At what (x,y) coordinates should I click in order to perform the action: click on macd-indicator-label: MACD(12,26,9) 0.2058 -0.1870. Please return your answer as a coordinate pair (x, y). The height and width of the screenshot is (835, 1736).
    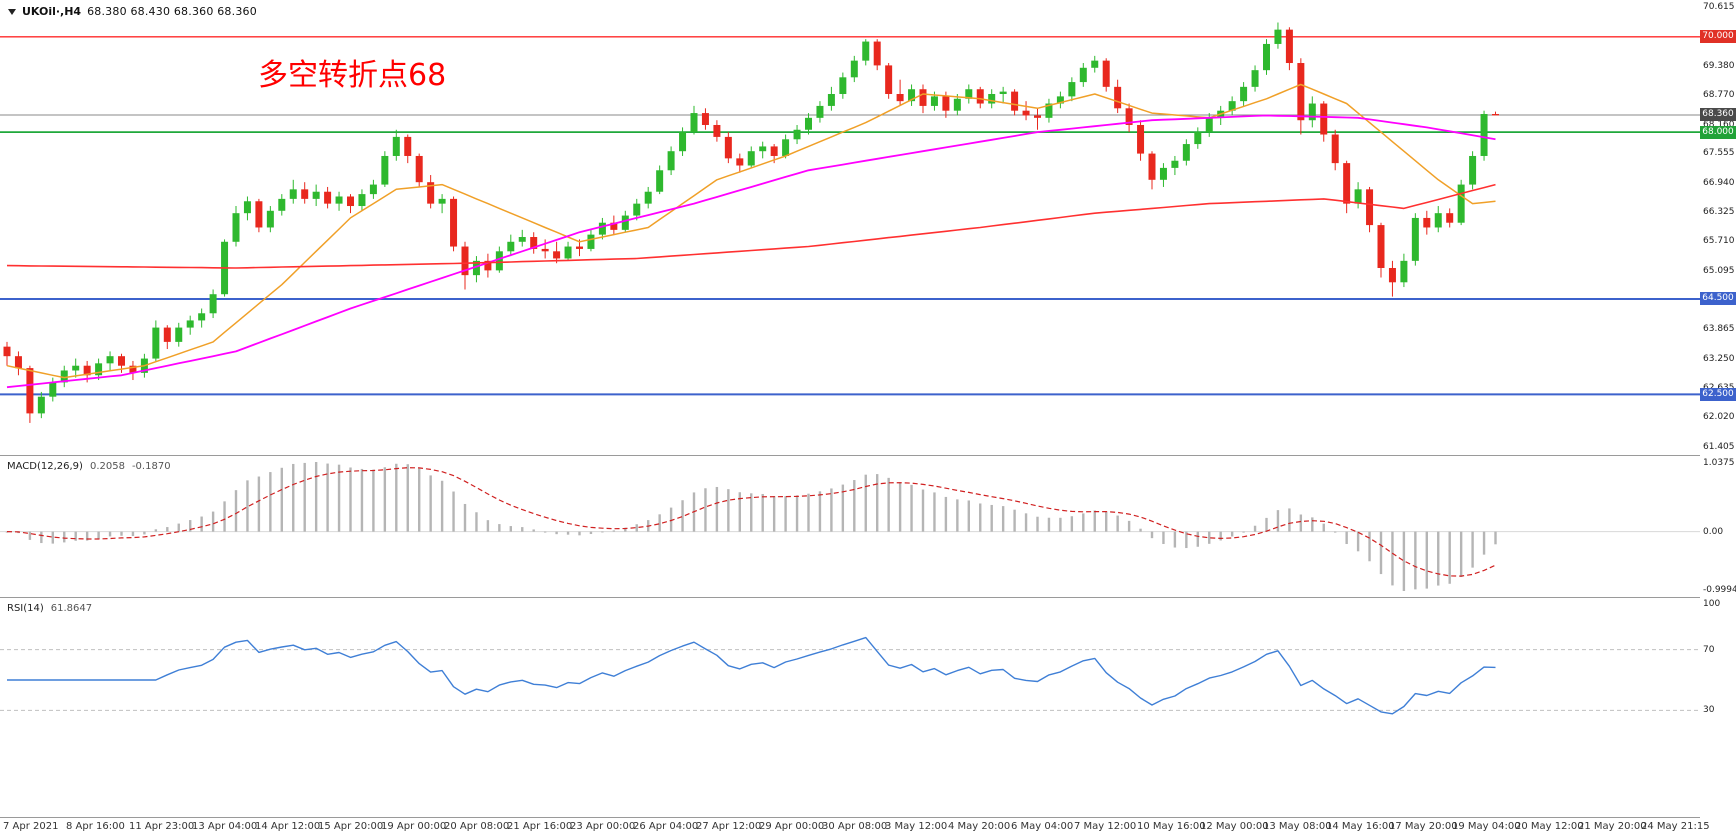
    Looking at the image, I should click on (89, 466).